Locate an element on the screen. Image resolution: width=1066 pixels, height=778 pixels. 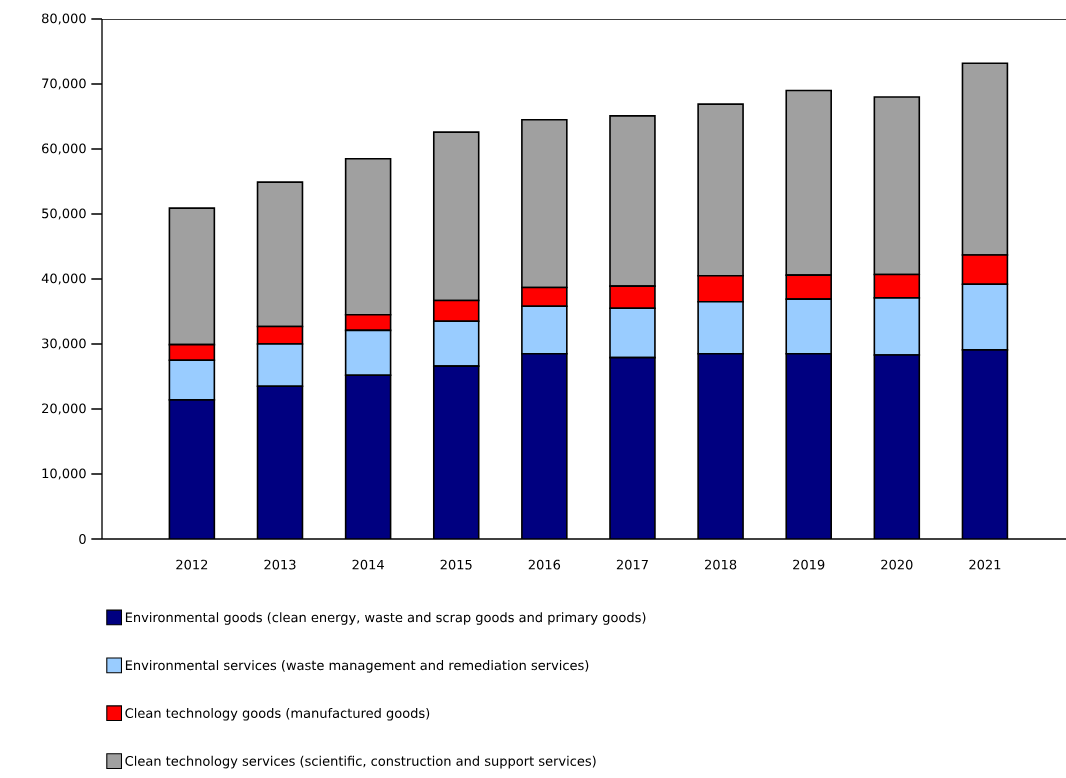
x-tick-label: 2015 is located at coordinates (456, 564).